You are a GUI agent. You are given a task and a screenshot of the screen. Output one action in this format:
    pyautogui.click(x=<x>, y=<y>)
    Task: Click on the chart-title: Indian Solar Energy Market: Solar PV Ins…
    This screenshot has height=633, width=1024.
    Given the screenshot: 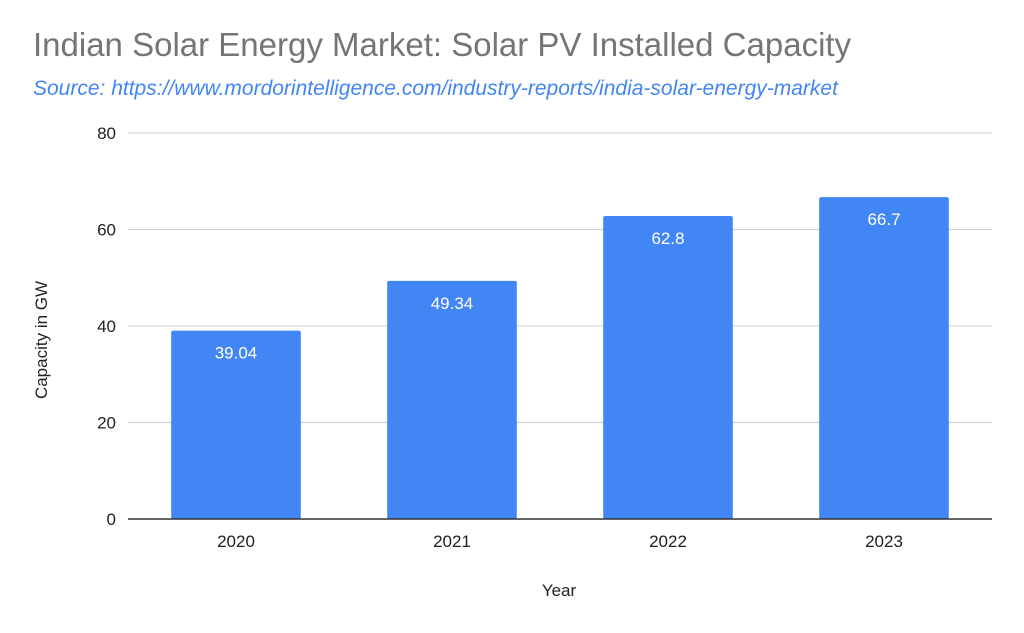 What is the action you would take?
    pyautogui.click(x=442, y=44)
    